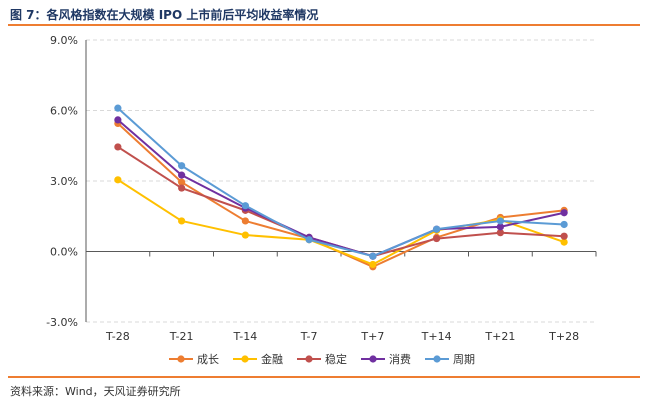  I want to click on legend-label: 成长, so click(208, 359).